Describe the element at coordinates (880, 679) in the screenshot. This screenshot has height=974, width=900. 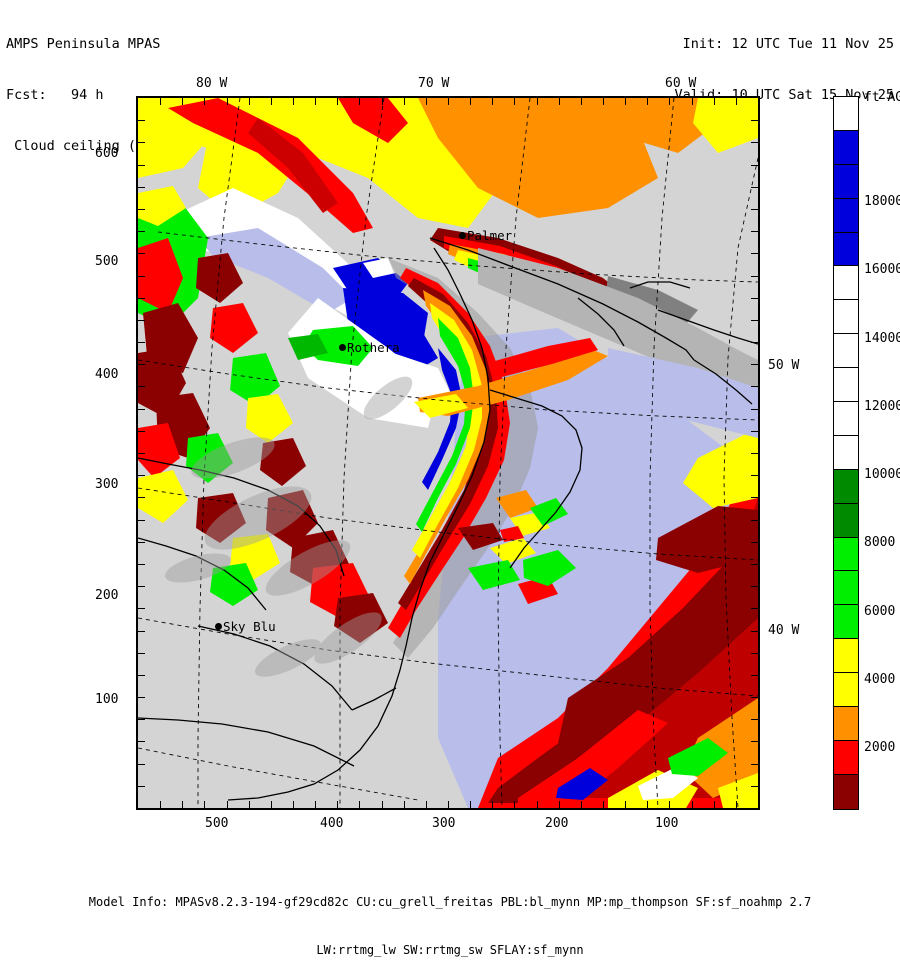
I see `colorbar-tick-4000: 4000` at that location.